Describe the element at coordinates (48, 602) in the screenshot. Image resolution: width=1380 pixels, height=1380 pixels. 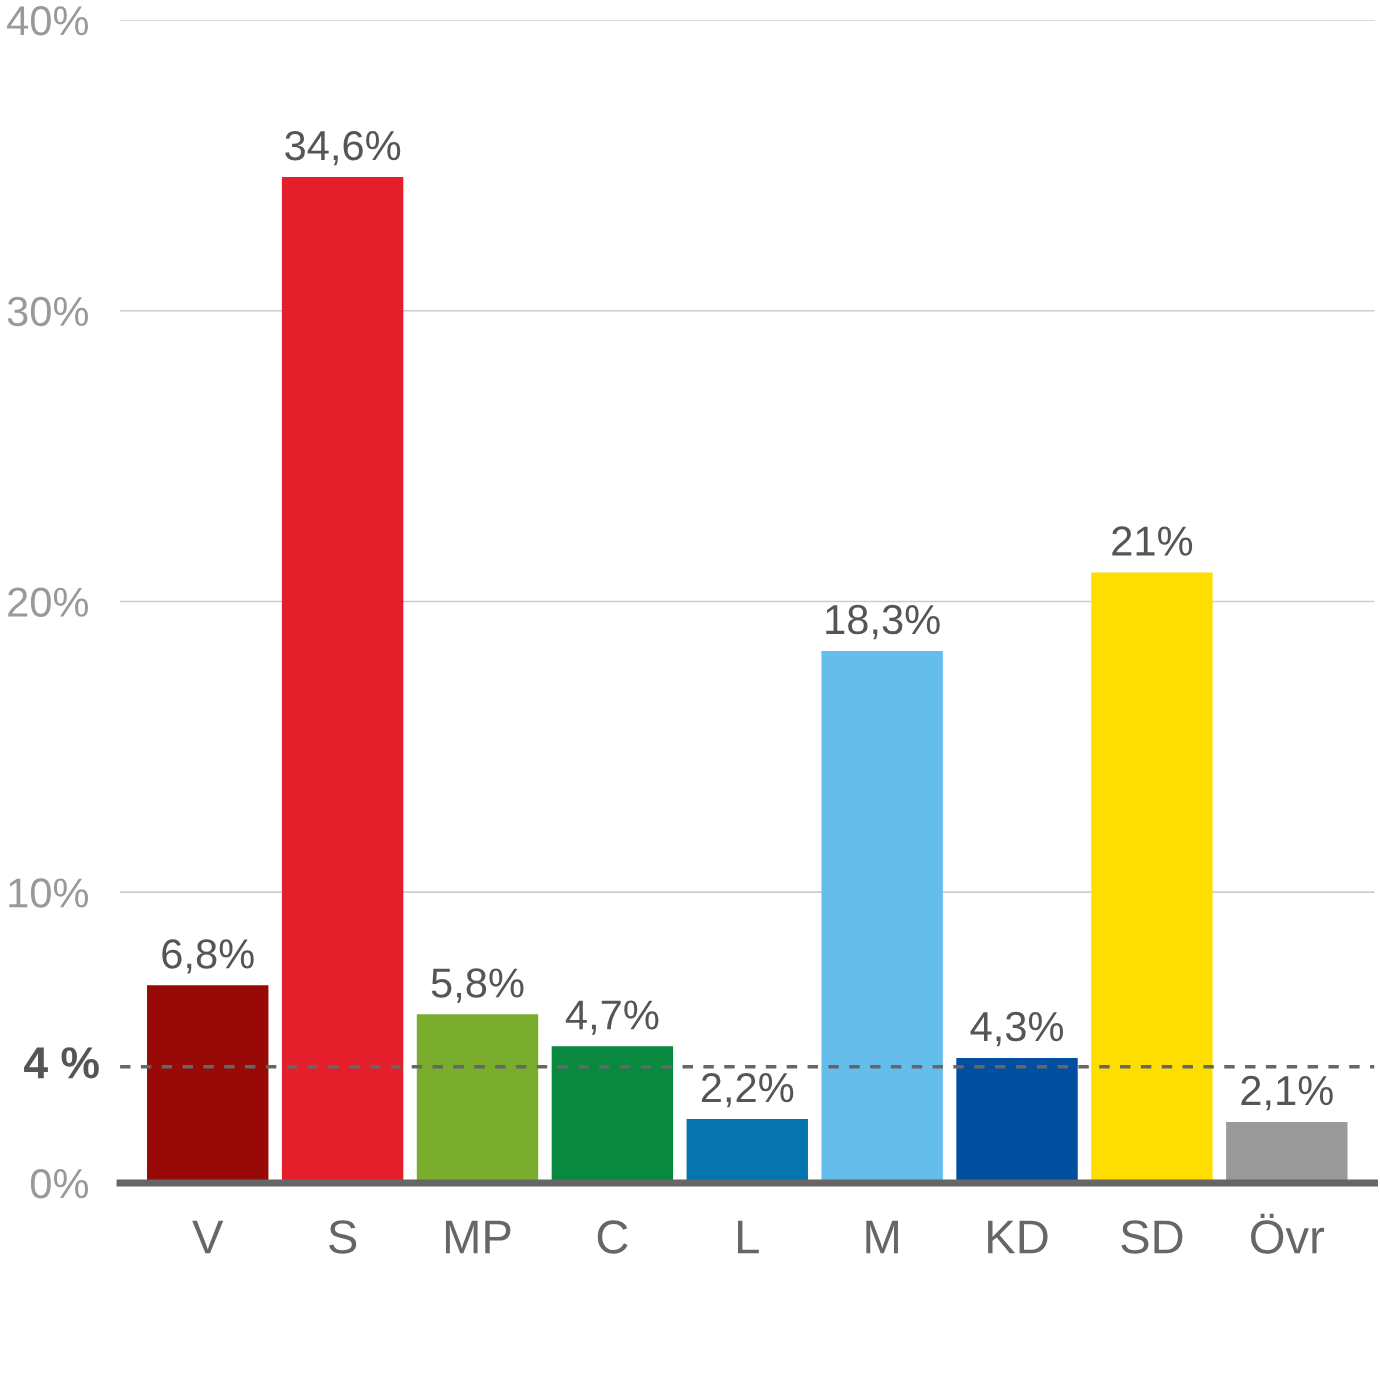
I see `y-tick-label: 20%` at that location.